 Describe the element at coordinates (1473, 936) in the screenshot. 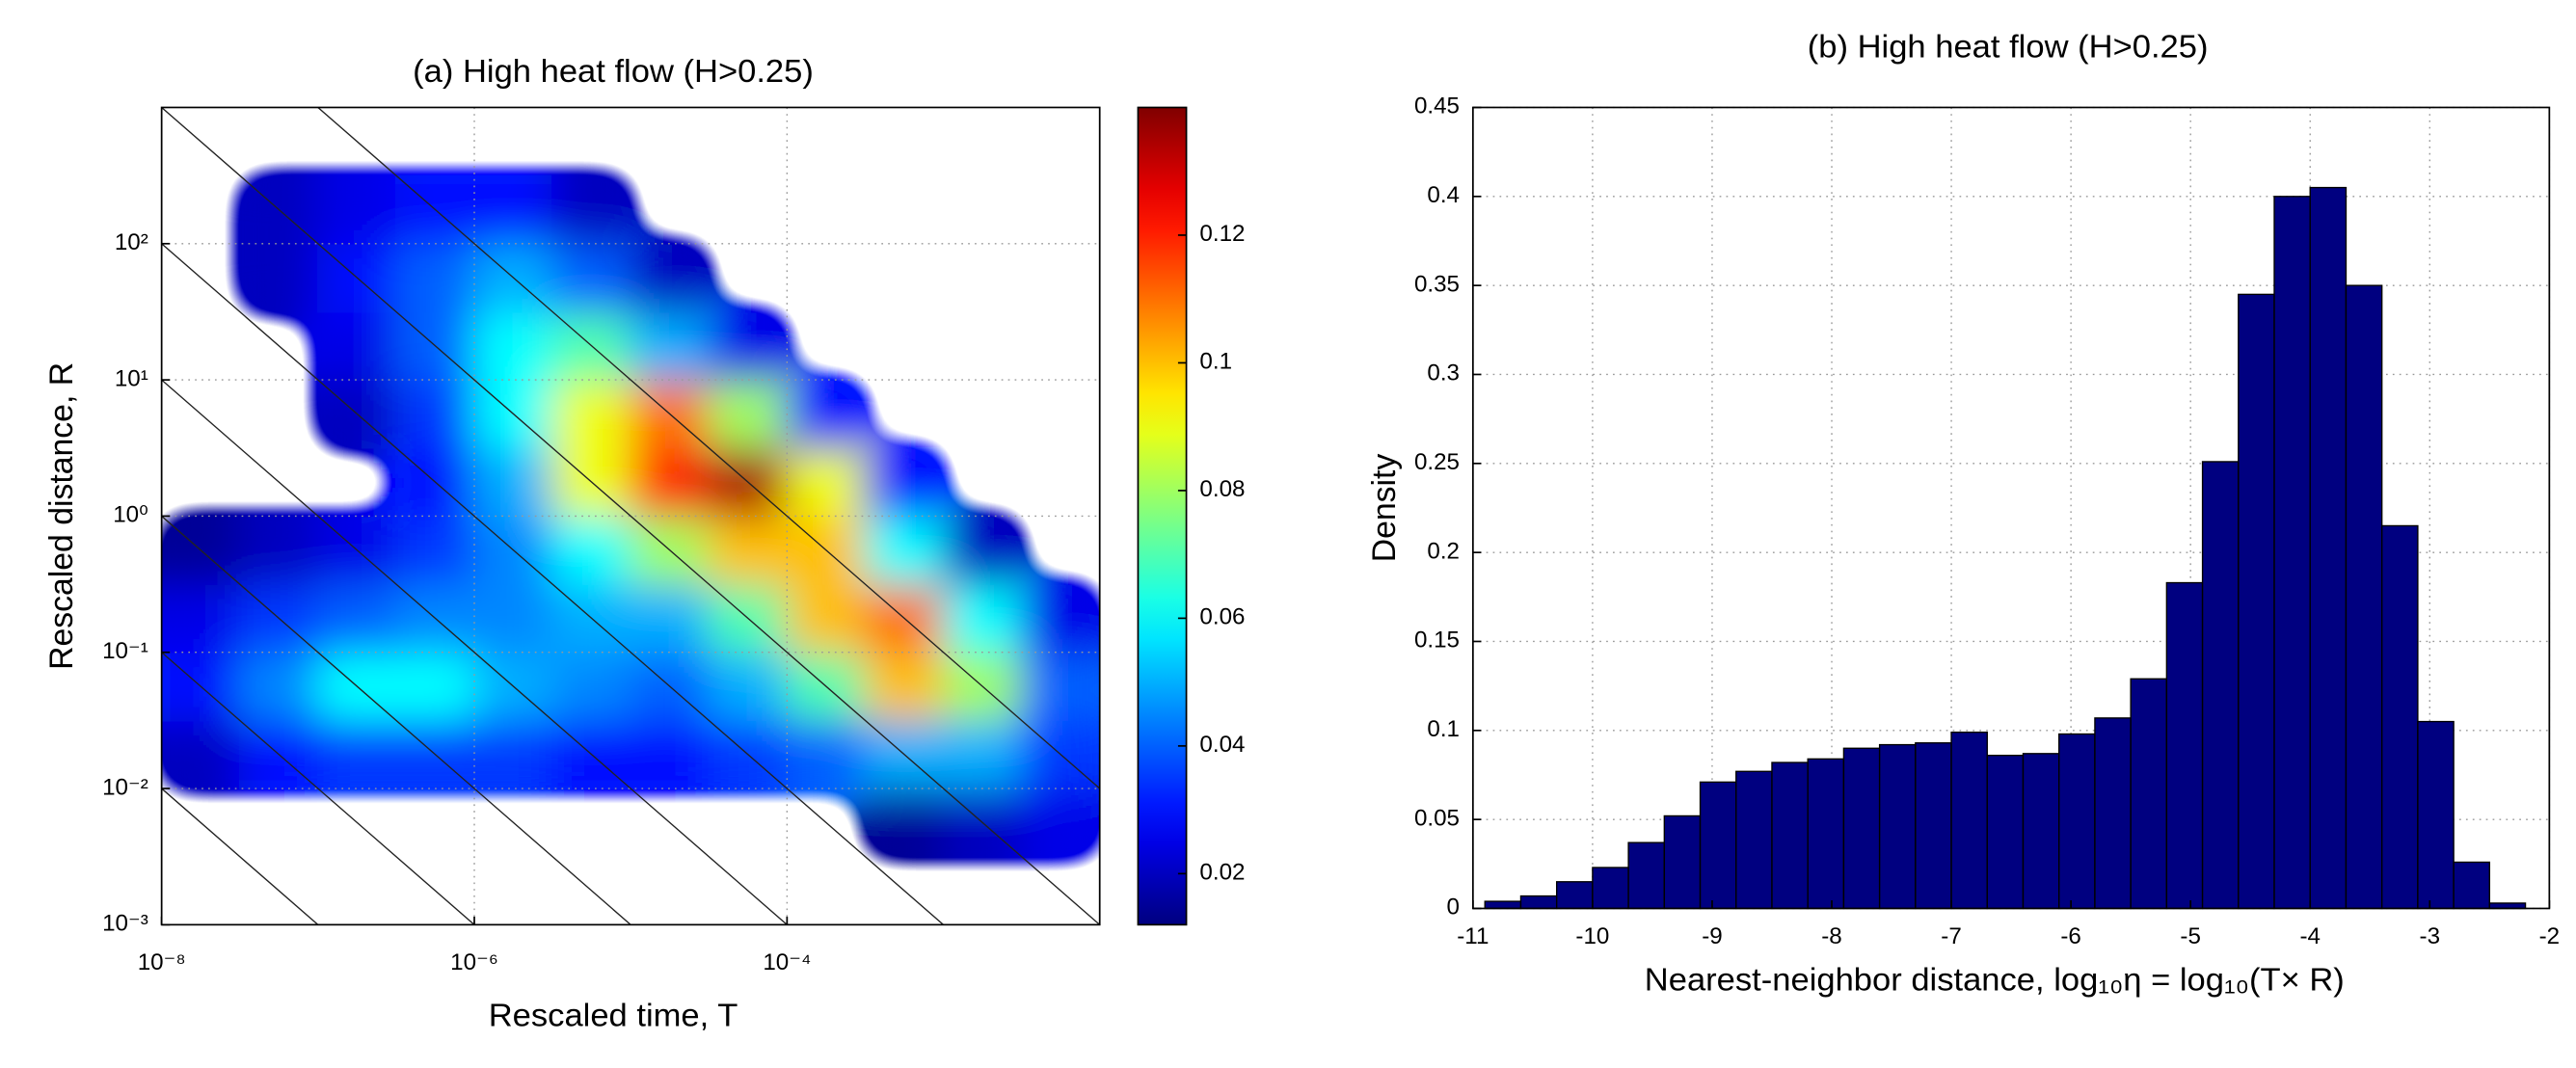

I see `x-tick-label: -11` at that location.